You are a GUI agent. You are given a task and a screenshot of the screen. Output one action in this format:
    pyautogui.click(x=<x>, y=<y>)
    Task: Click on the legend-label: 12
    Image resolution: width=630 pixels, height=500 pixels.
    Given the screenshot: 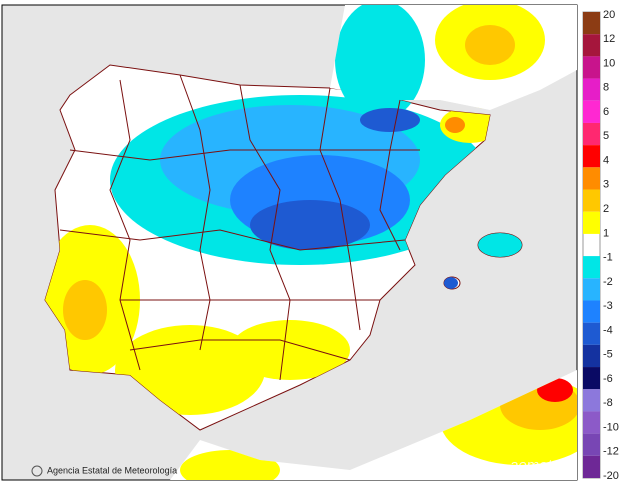 What is the action you would take?
    pyautogui.click(x=609, y=39)
    